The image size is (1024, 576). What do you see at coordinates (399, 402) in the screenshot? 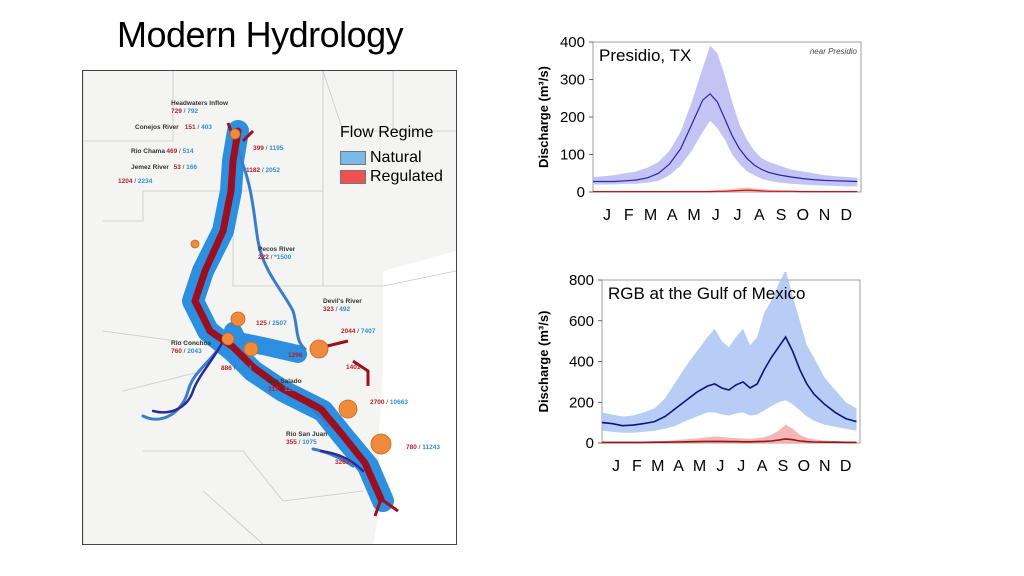
I see `map-label-natural: 10663` at bounding box center [399, 402].